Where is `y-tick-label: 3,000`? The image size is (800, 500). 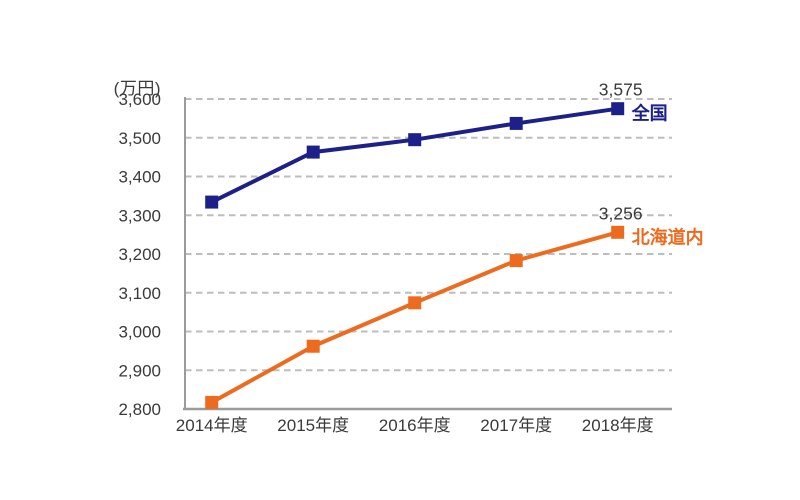 y-tick-label: 3,000 is located at coordinates (139, 332).